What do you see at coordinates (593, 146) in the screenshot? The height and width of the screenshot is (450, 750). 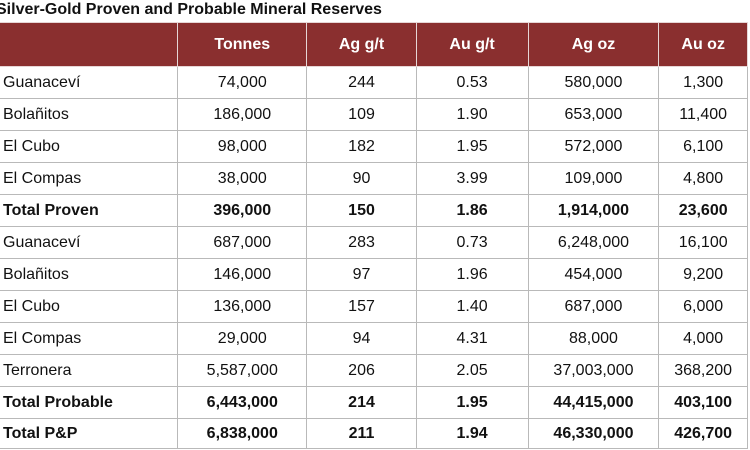 I see `cell-ag-ounces: 572,000` at bounding box center [593, 146].